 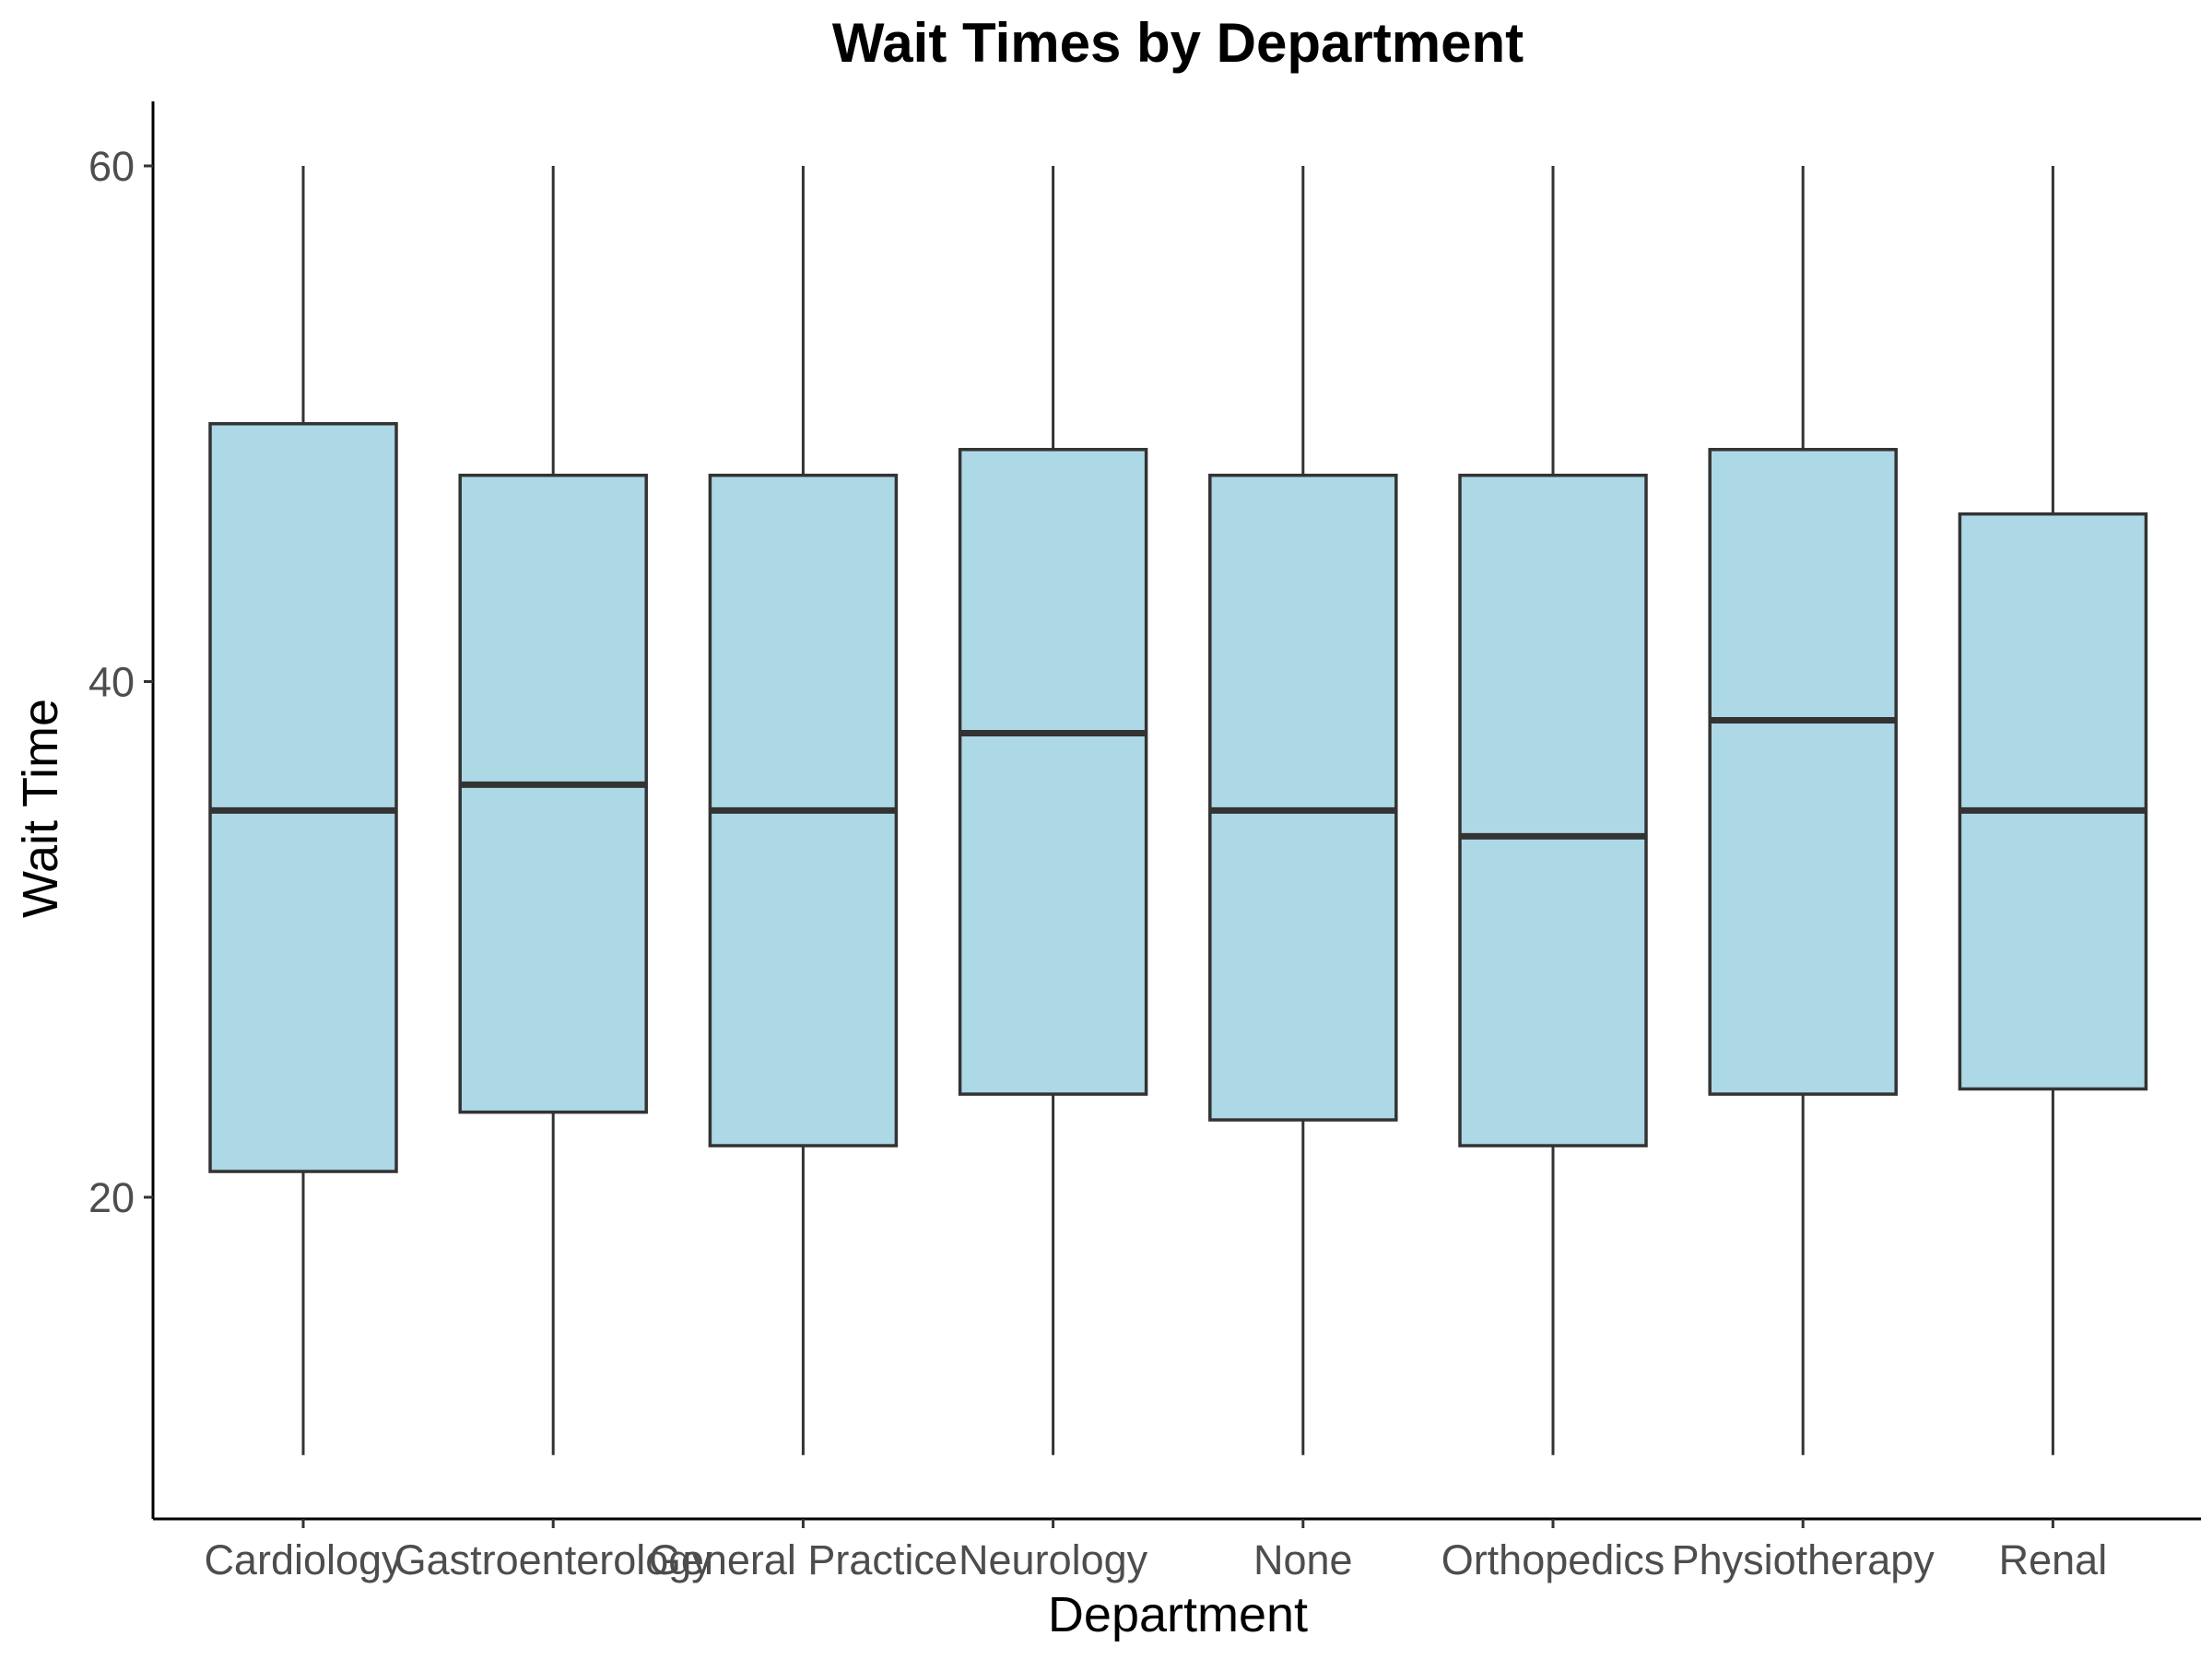 I want to click on x-tick-label: Cardiology, so click(x=303, y=1559).